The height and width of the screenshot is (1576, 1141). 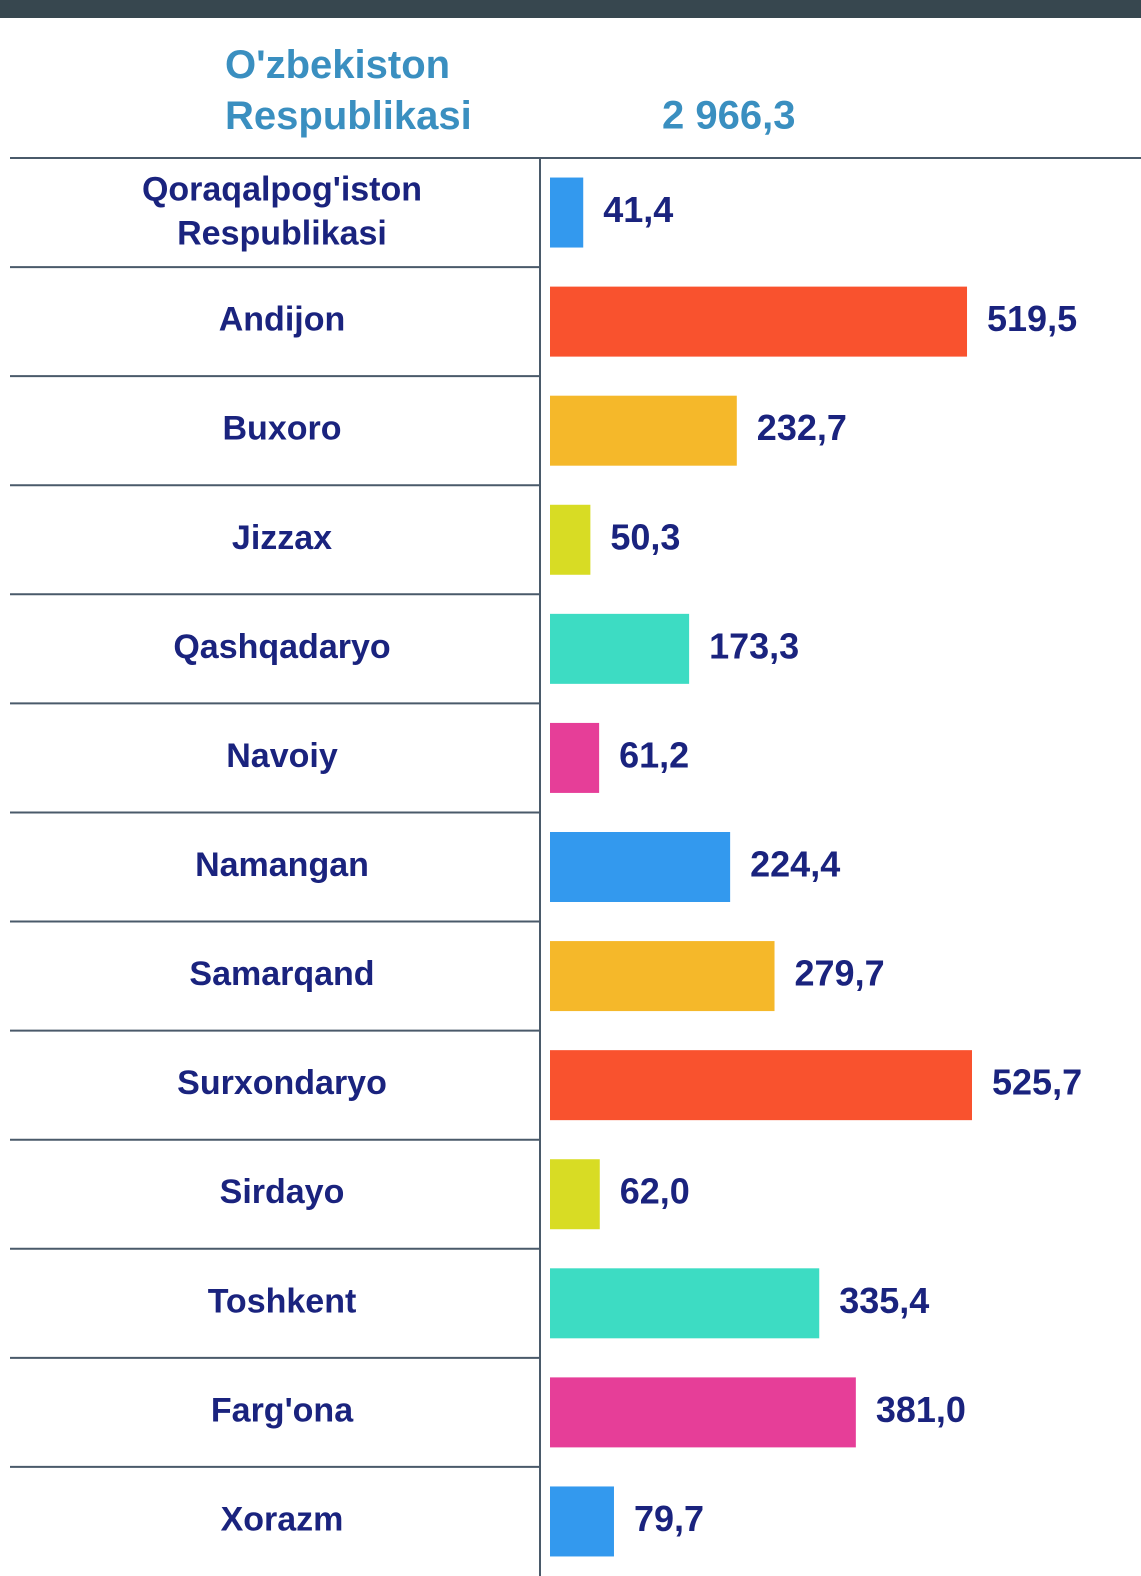 What do you see at coordinates (282, 1083) in the screenshot?
I see `category-label: Surxondaryo` at bounding box center [282, 1083].